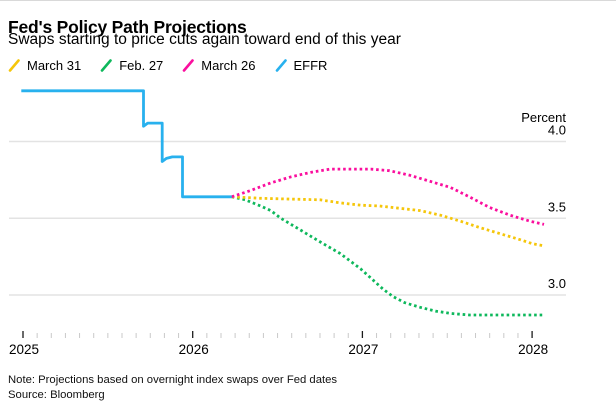 This screenshot has height=415, width=616. I want to click on legend-item-feb-27: Feb. 27, so click(131, 65).